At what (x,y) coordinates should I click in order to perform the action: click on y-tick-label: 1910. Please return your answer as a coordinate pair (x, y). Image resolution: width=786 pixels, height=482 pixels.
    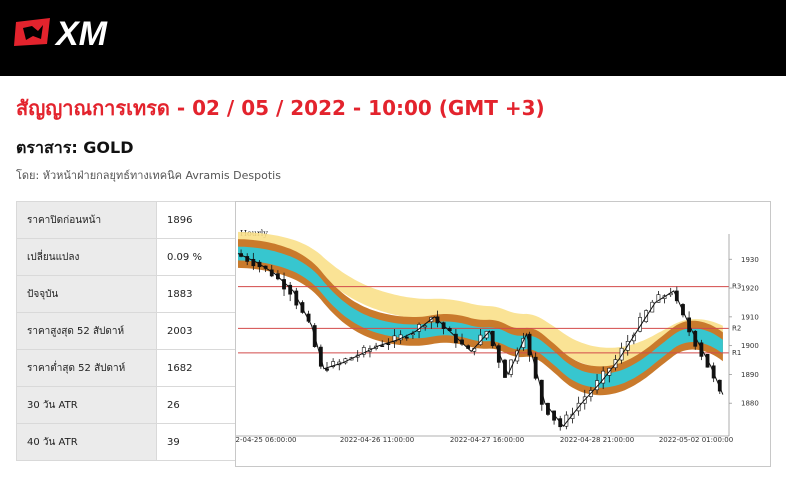
    Looking at the image, I should click on (750, 317).